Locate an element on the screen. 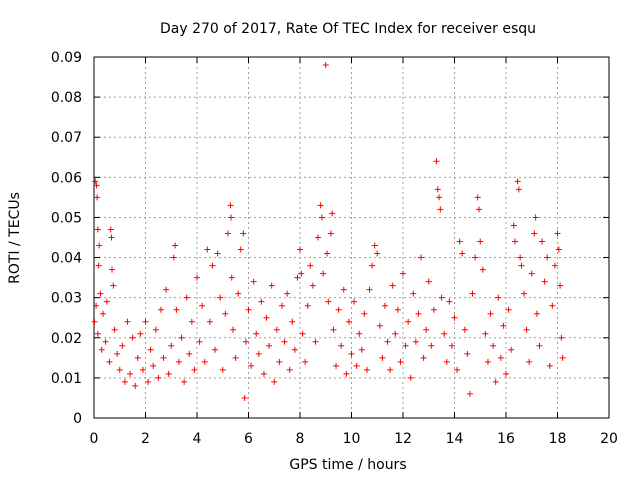  y-tick-label: 0.03 is located at coordinates (66, 299).